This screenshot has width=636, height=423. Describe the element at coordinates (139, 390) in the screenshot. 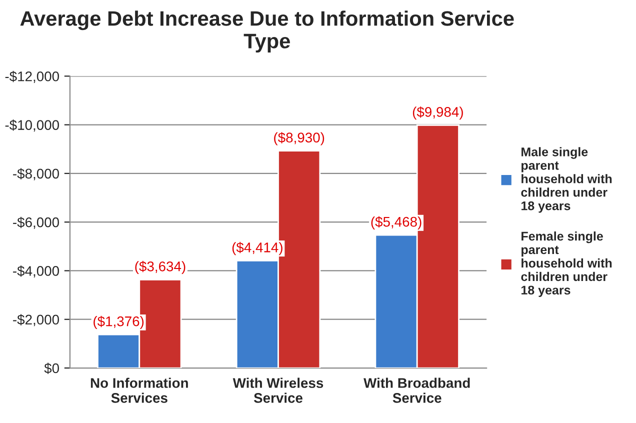

I see `x-tick-label: No Information Services` at that location.